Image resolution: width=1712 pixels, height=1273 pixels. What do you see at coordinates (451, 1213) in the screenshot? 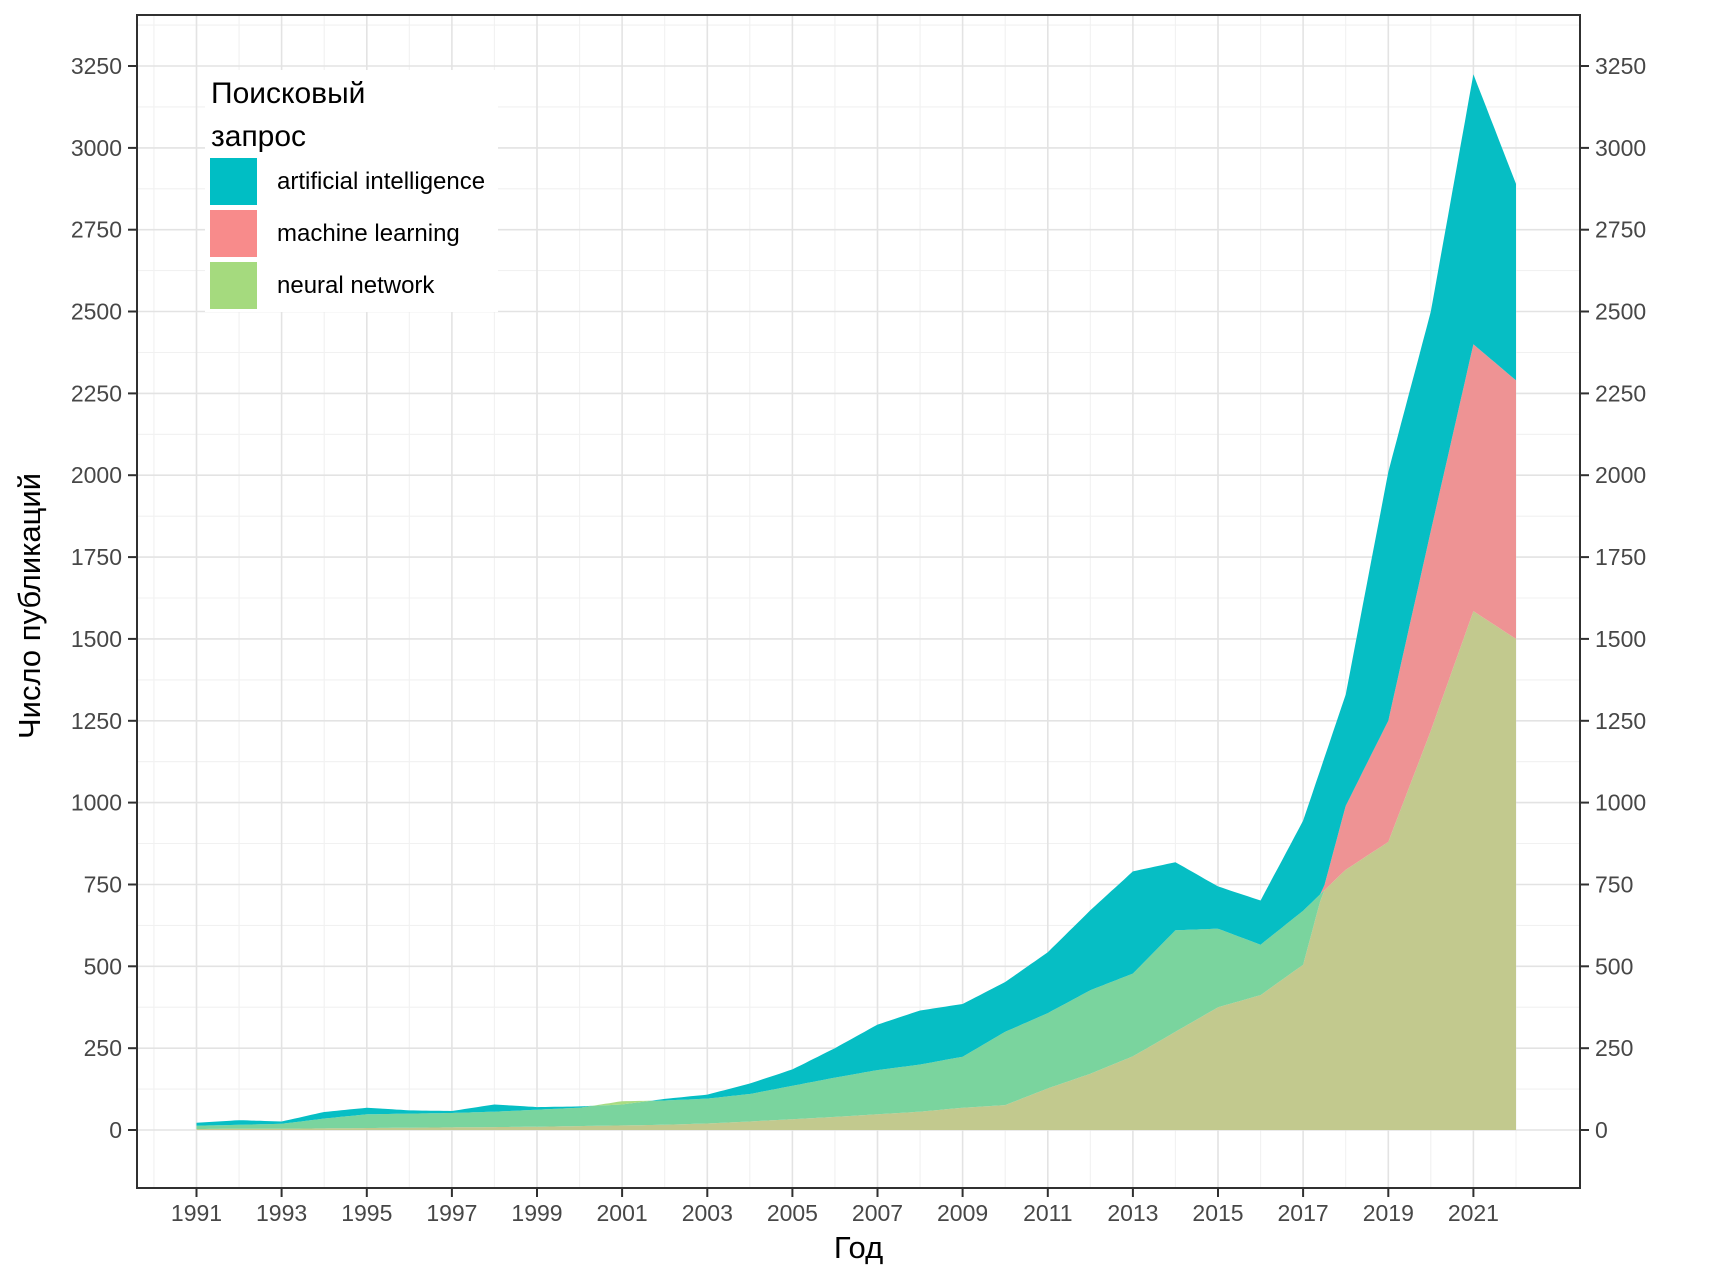
I see `x-tick-label: 1997` at bounding box center [451, 1213].